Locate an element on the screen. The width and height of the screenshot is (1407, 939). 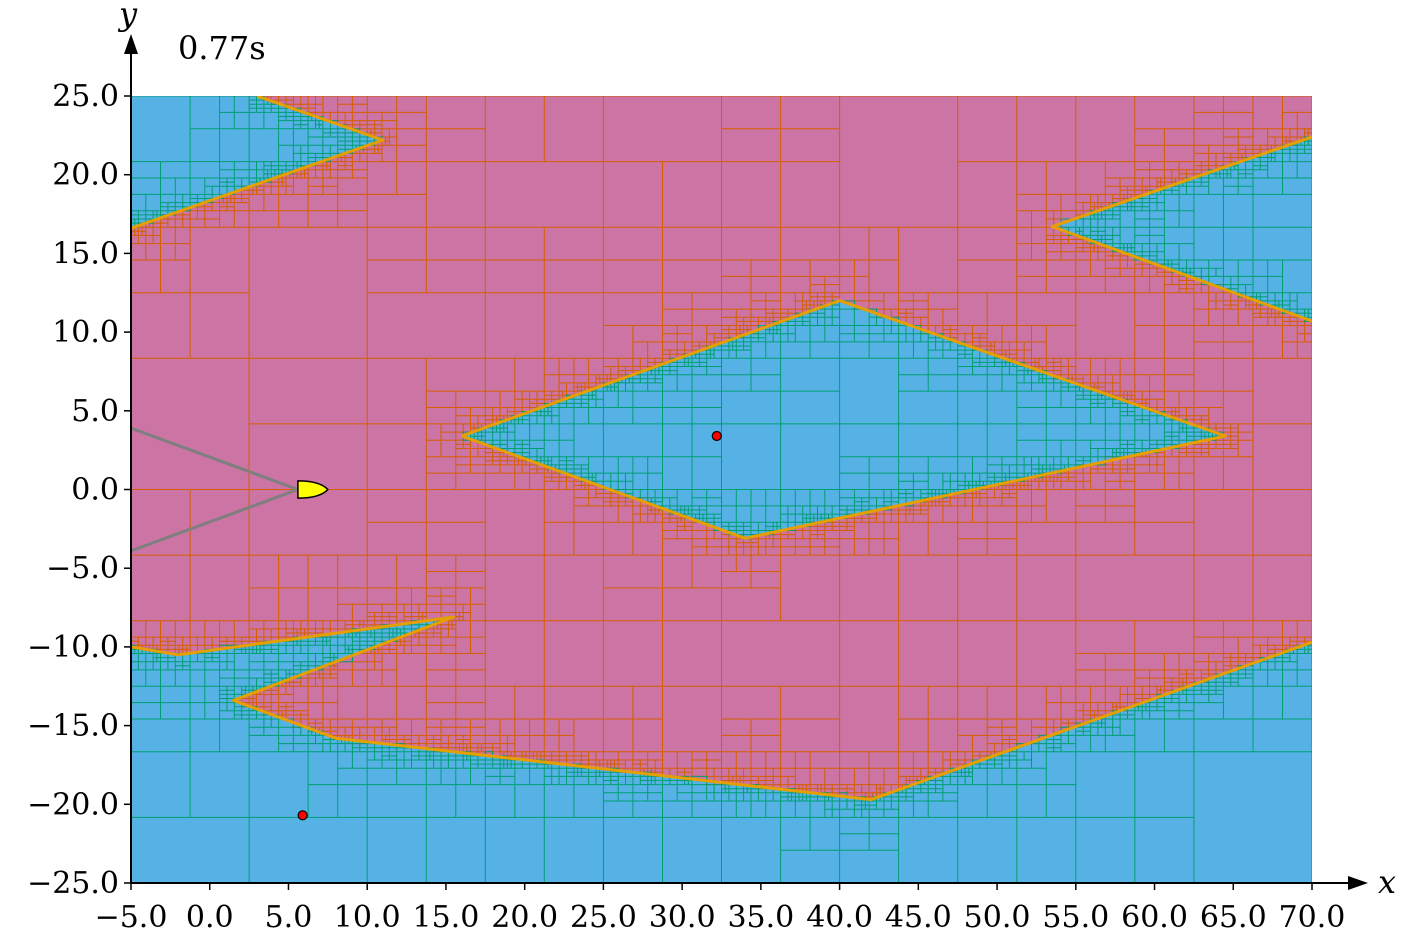
x-tick-label-1: 0.0 is located at coordinates (210, 917).